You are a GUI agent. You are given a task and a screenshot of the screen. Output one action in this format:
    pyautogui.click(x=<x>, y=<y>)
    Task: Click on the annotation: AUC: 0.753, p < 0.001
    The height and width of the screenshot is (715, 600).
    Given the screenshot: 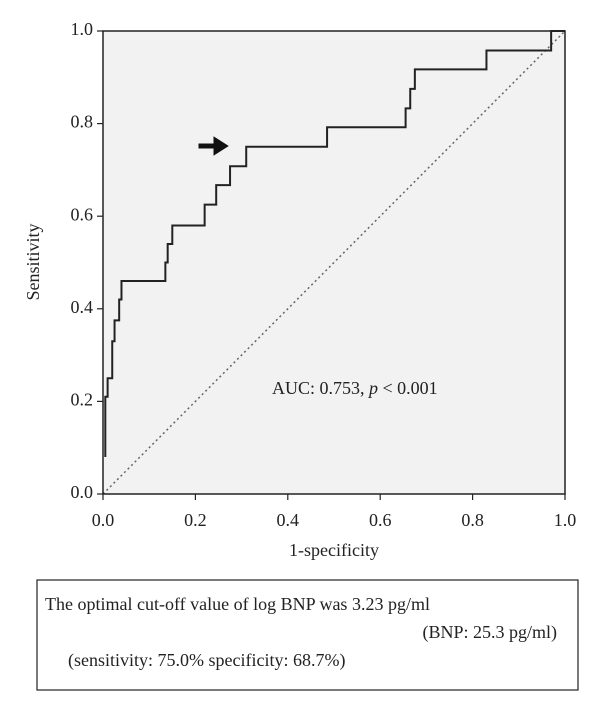 What is the action you would take?
    pyautogui.click(x=355, y=388)
    